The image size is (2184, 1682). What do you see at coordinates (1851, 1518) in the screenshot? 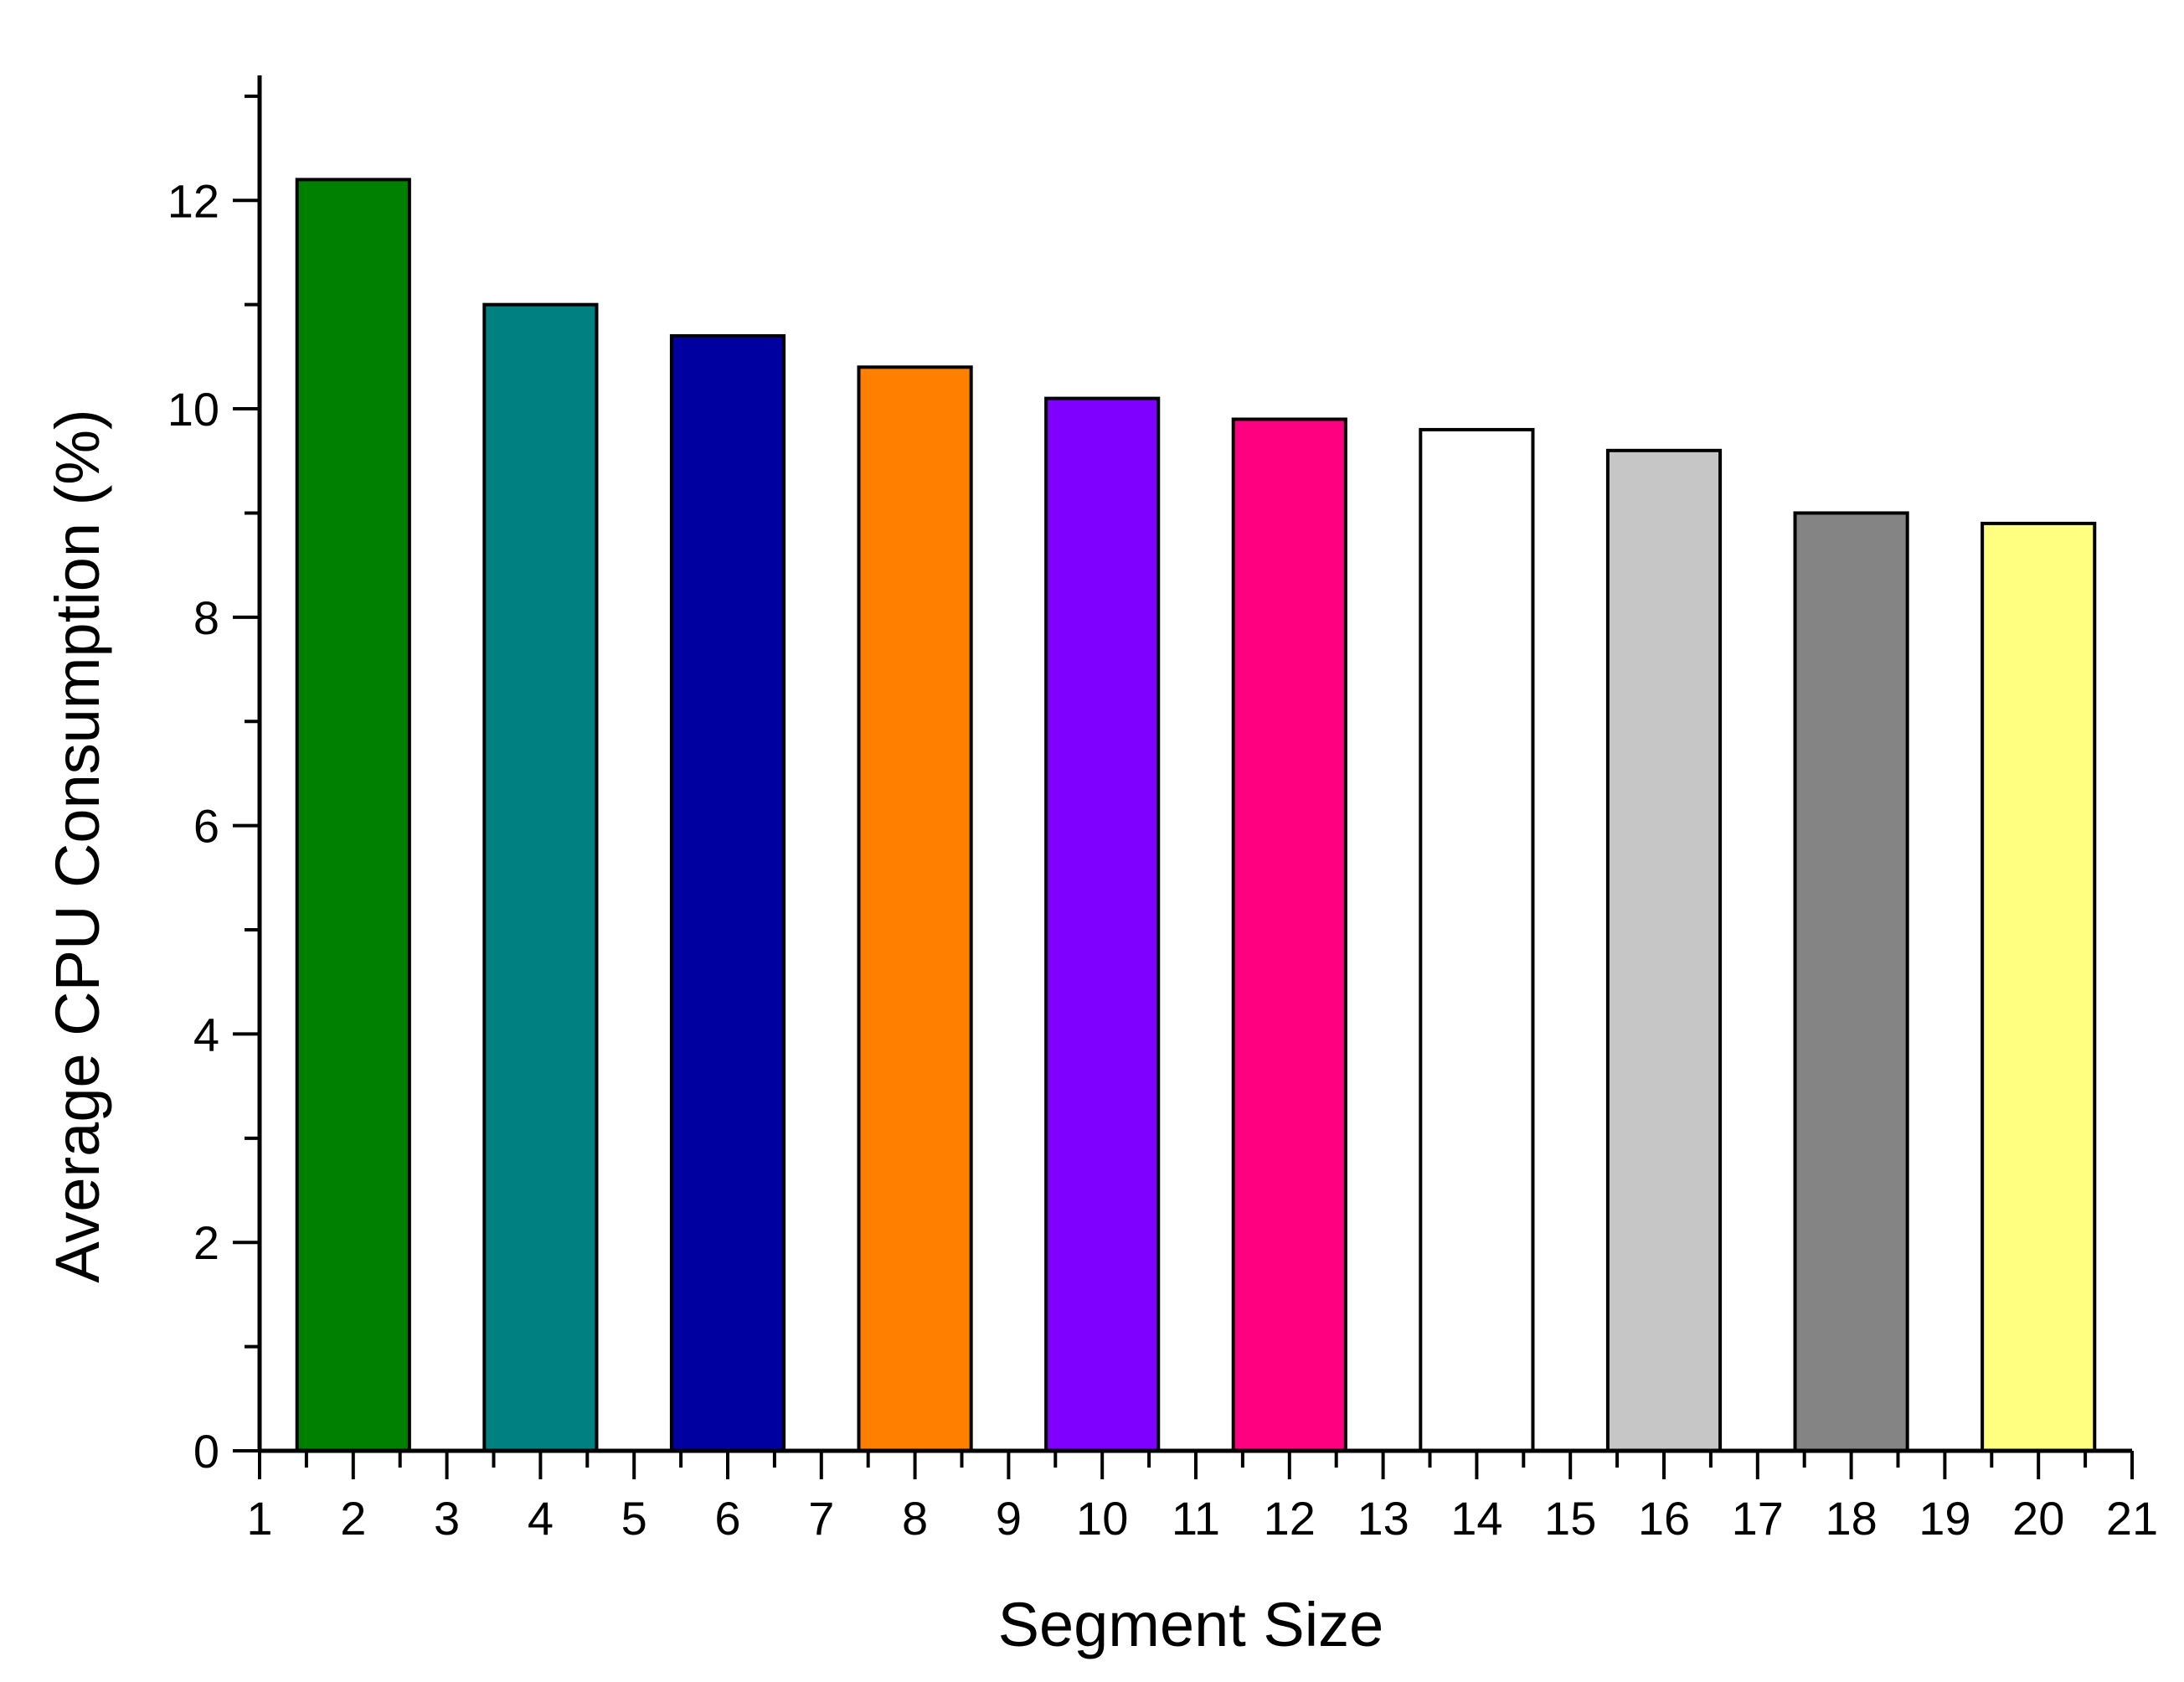
I see `x-tick-label: 18` at bounding box center [1851, 1518].